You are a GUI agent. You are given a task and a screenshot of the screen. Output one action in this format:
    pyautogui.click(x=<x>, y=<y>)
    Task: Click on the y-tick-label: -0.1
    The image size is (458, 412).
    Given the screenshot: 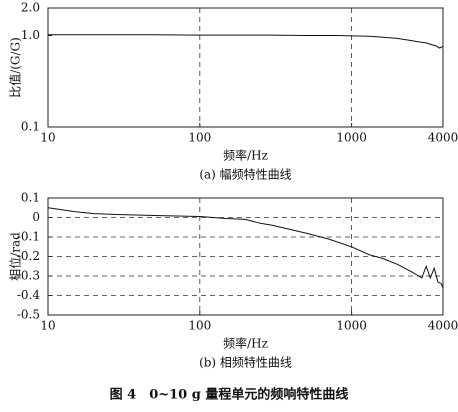 What is the action you would take?
    pyautogui.click(x=28, y=237)
    